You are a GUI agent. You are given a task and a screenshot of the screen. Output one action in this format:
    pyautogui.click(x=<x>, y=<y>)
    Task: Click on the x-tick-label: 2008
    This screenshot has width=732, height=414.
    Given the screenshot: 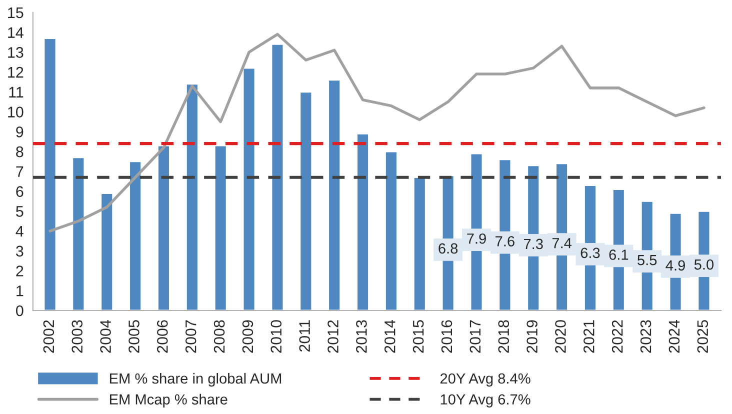 What is the action you would take?
    pyautogui.click(x=219, y=336)
    